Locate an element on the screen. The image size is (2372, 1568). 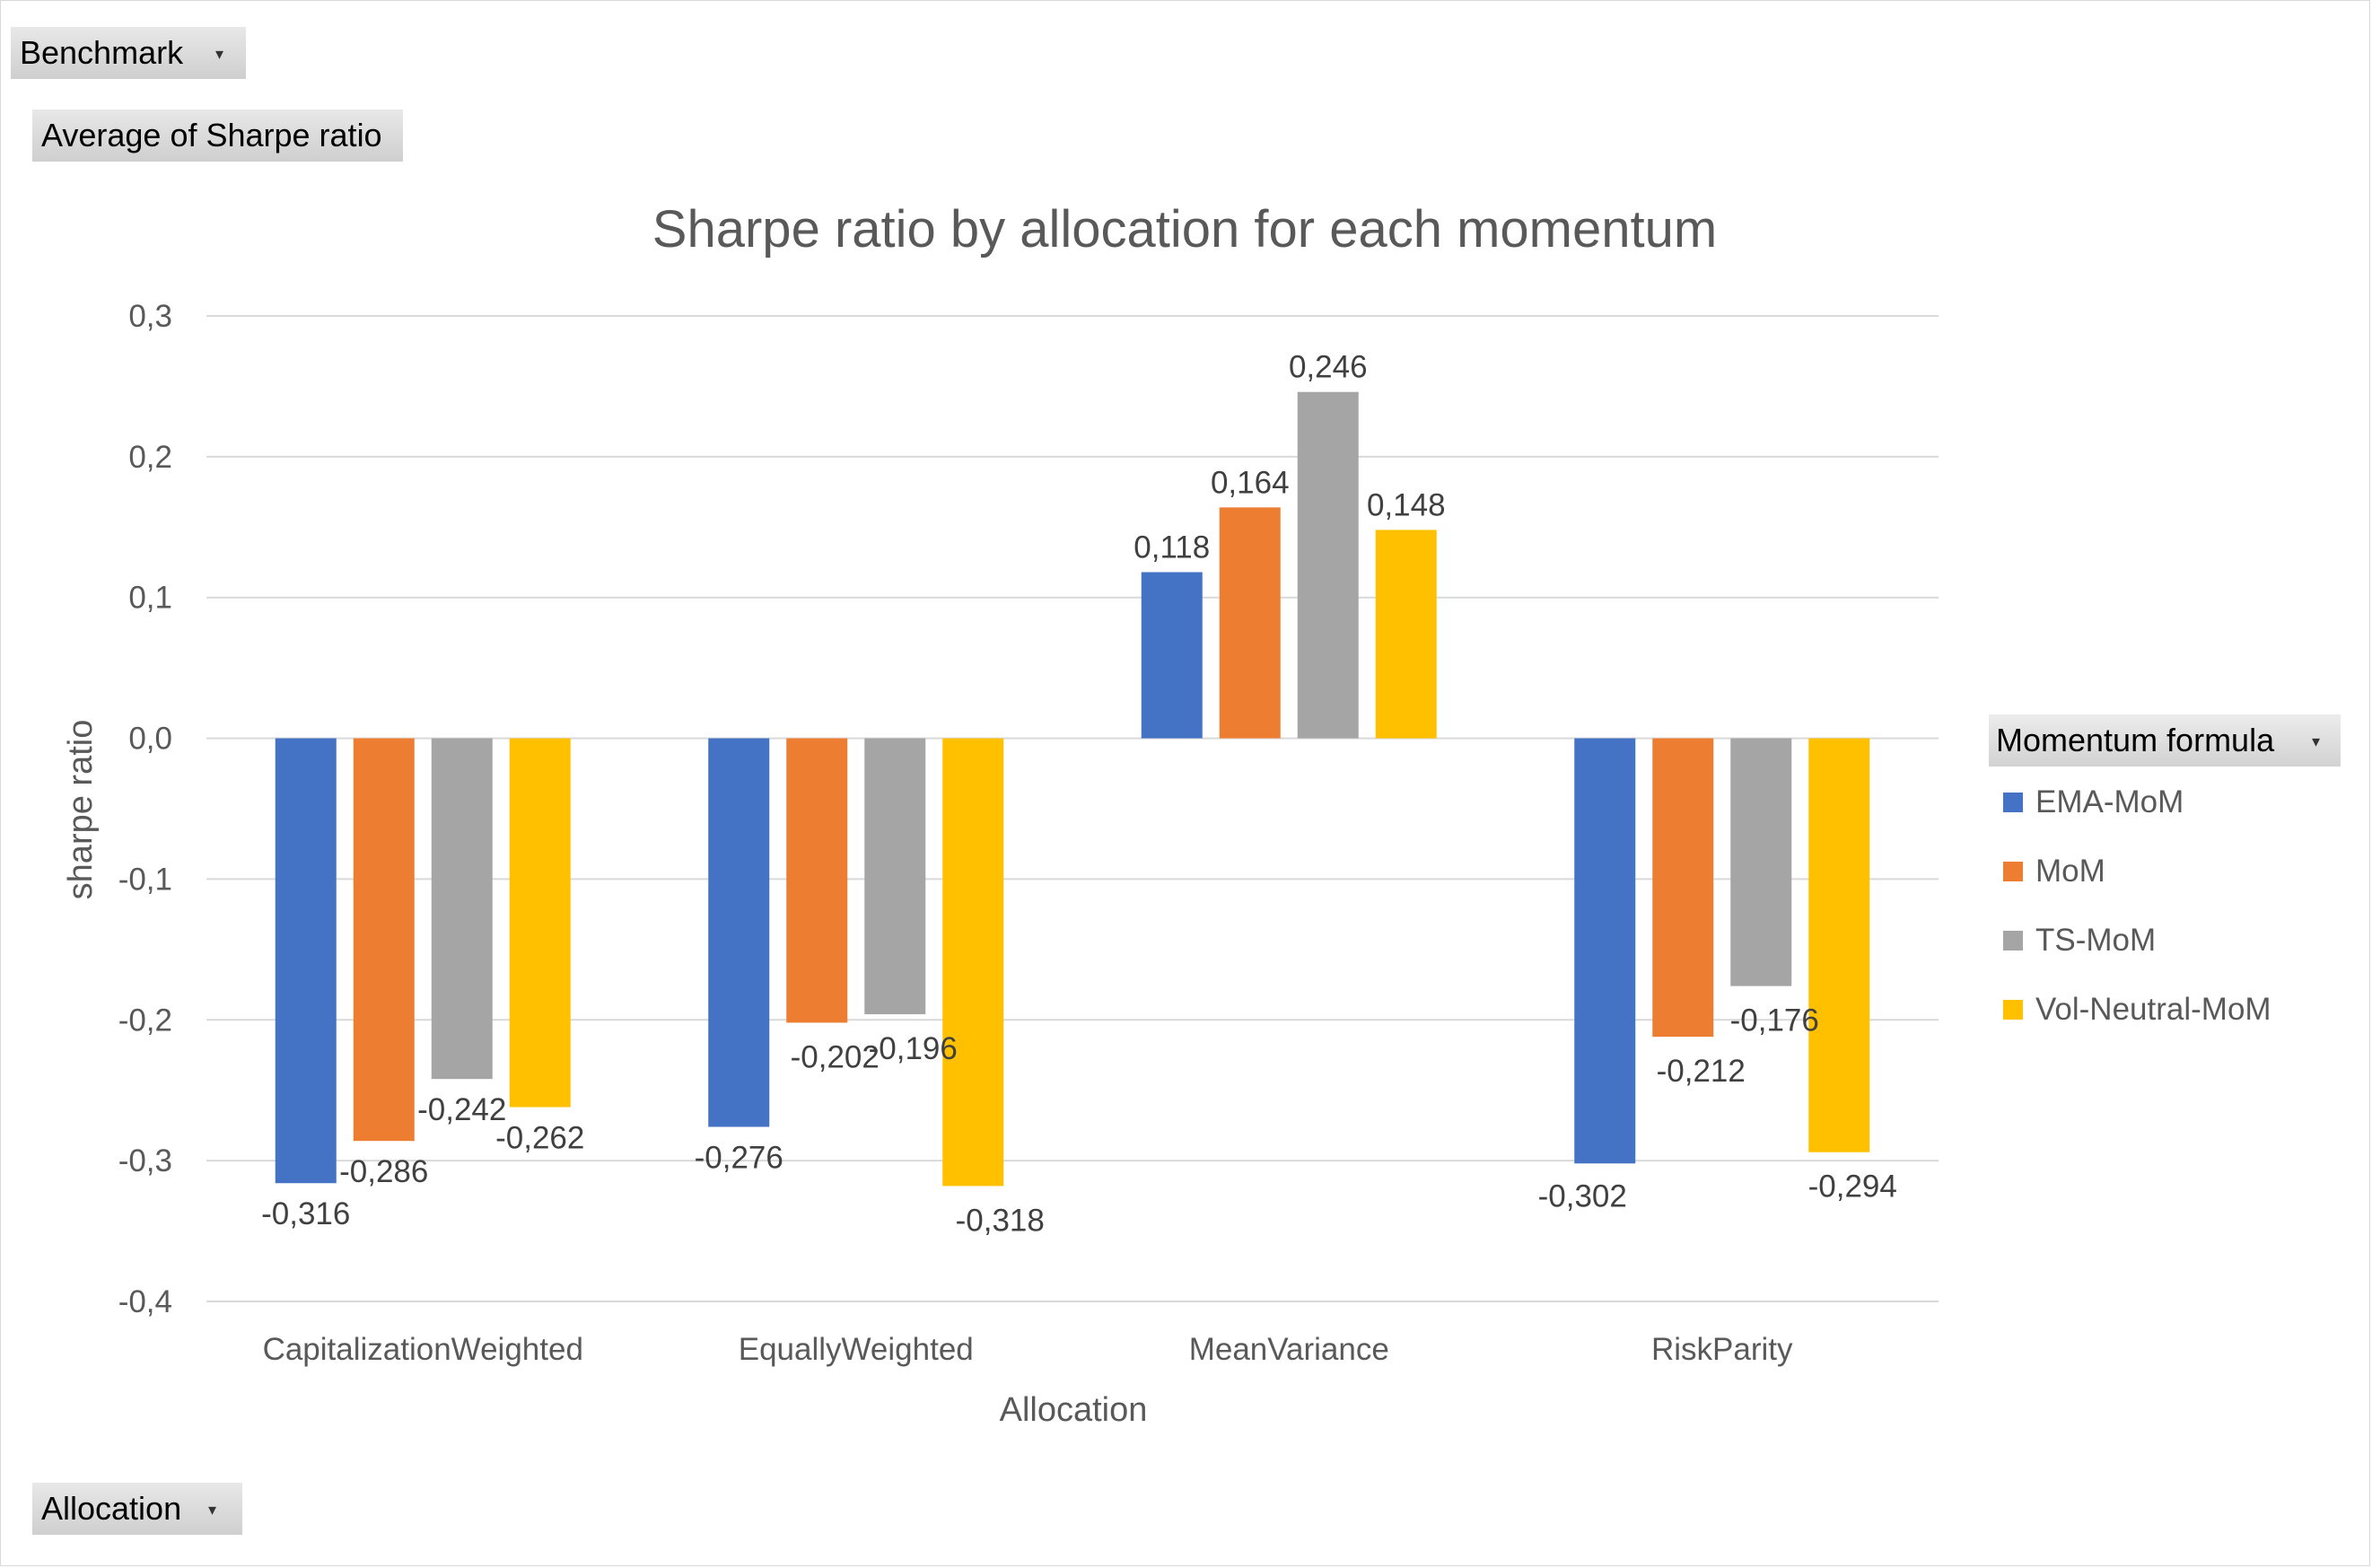
legend-title: Momentum formula is located at coordinates (2136, 740).